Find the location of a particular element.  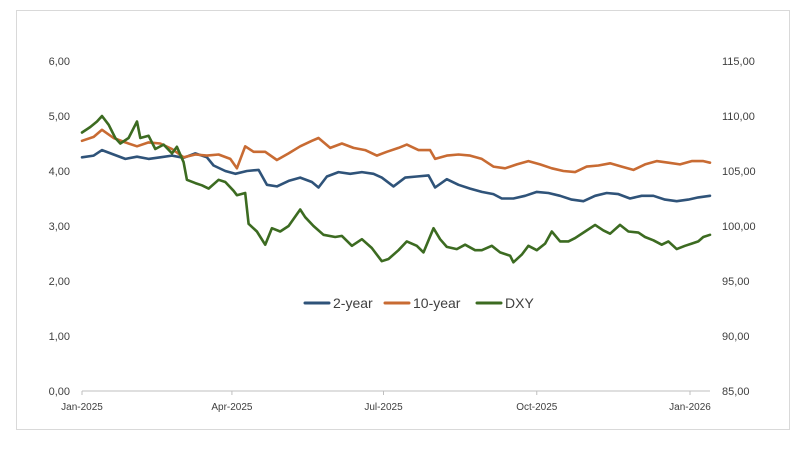

y-left-tick-label: 5,00 is located at coordinates (59, 117).